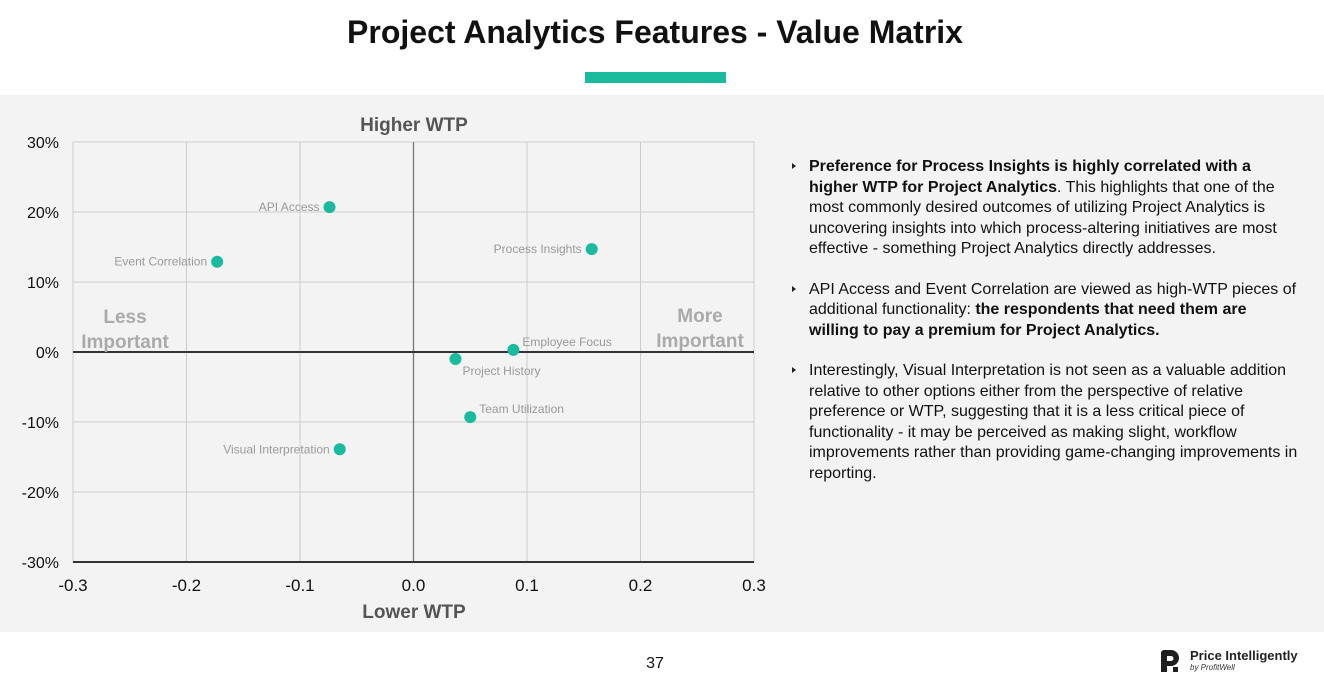 Image resolution: width=1324 pixels, height=688 pixels. What do you see at coordinates (40, 493) in the screenshot?
I see `y-tick-label-5: -20%` at bounding box center [40, 493].